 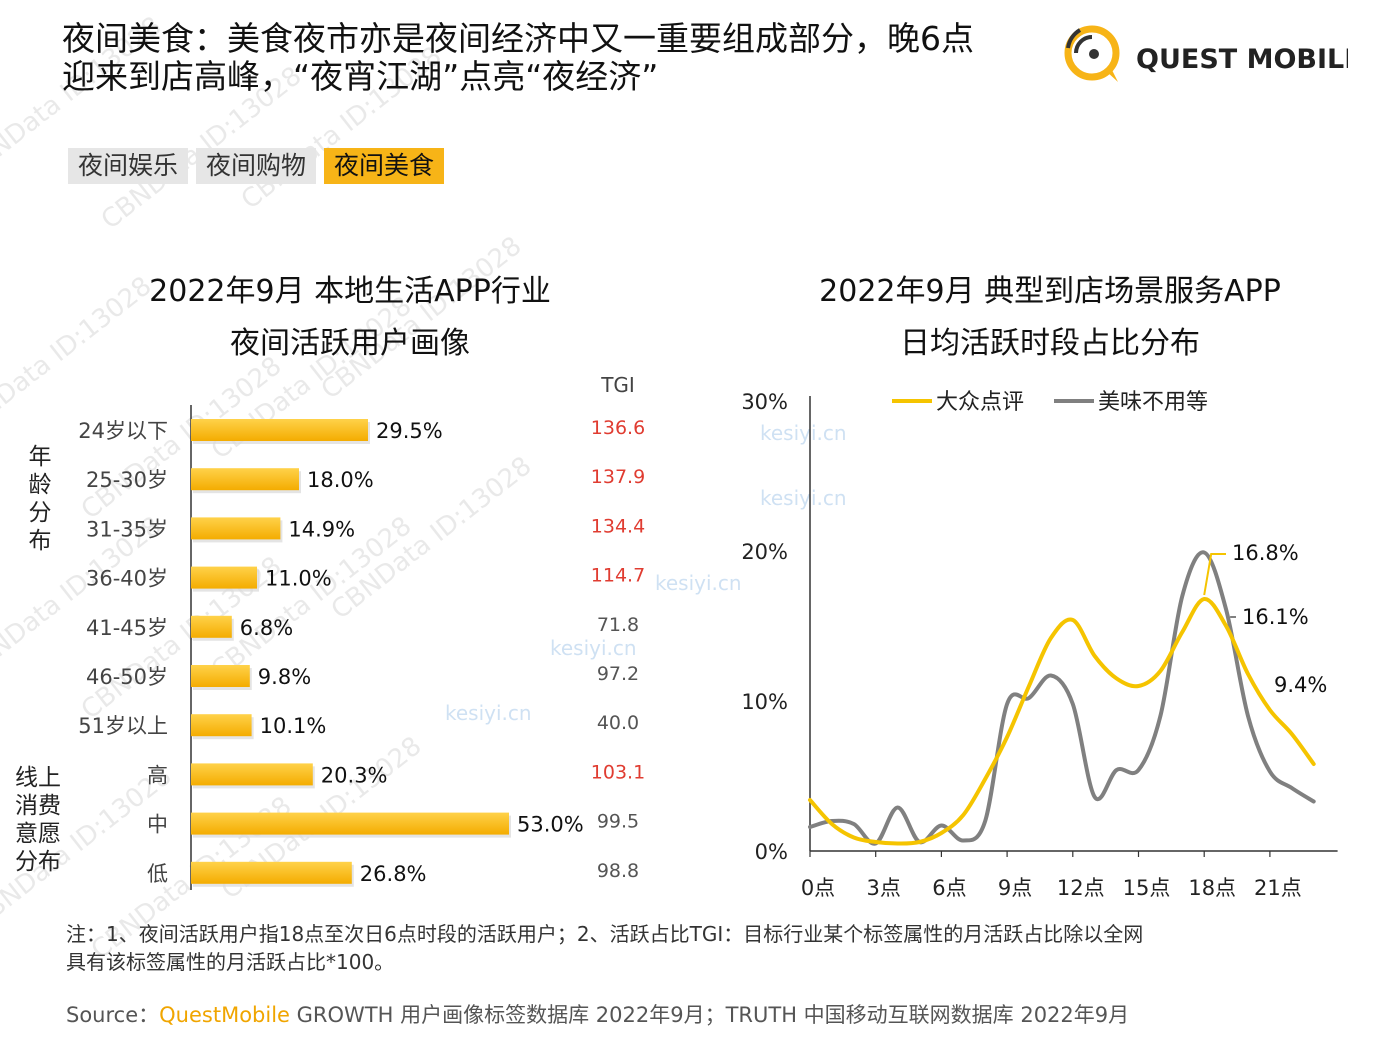 I want to click on bar-group-label-line: 布, so click(x=40, y=541).